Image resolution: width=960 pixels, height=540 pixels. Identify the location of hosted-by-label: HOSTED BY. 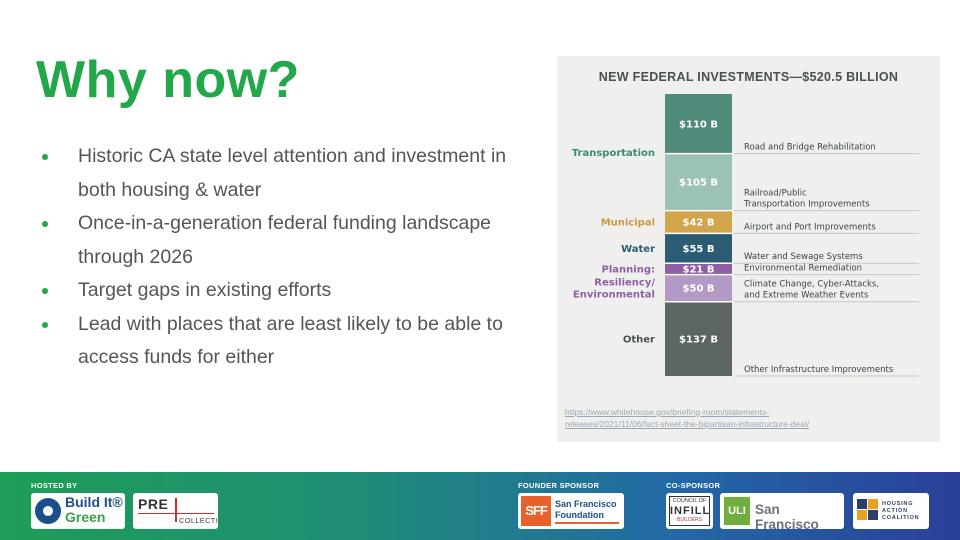
(54, 485).